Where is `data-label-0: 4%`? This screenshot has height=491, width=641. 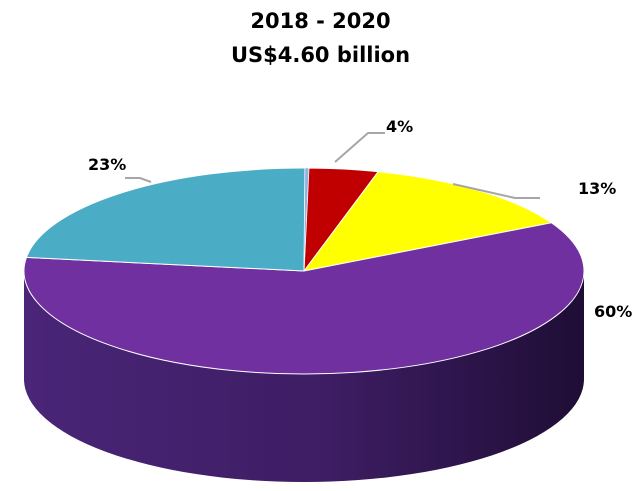
data-label-0: 4% is located at coordinates (399, 126).